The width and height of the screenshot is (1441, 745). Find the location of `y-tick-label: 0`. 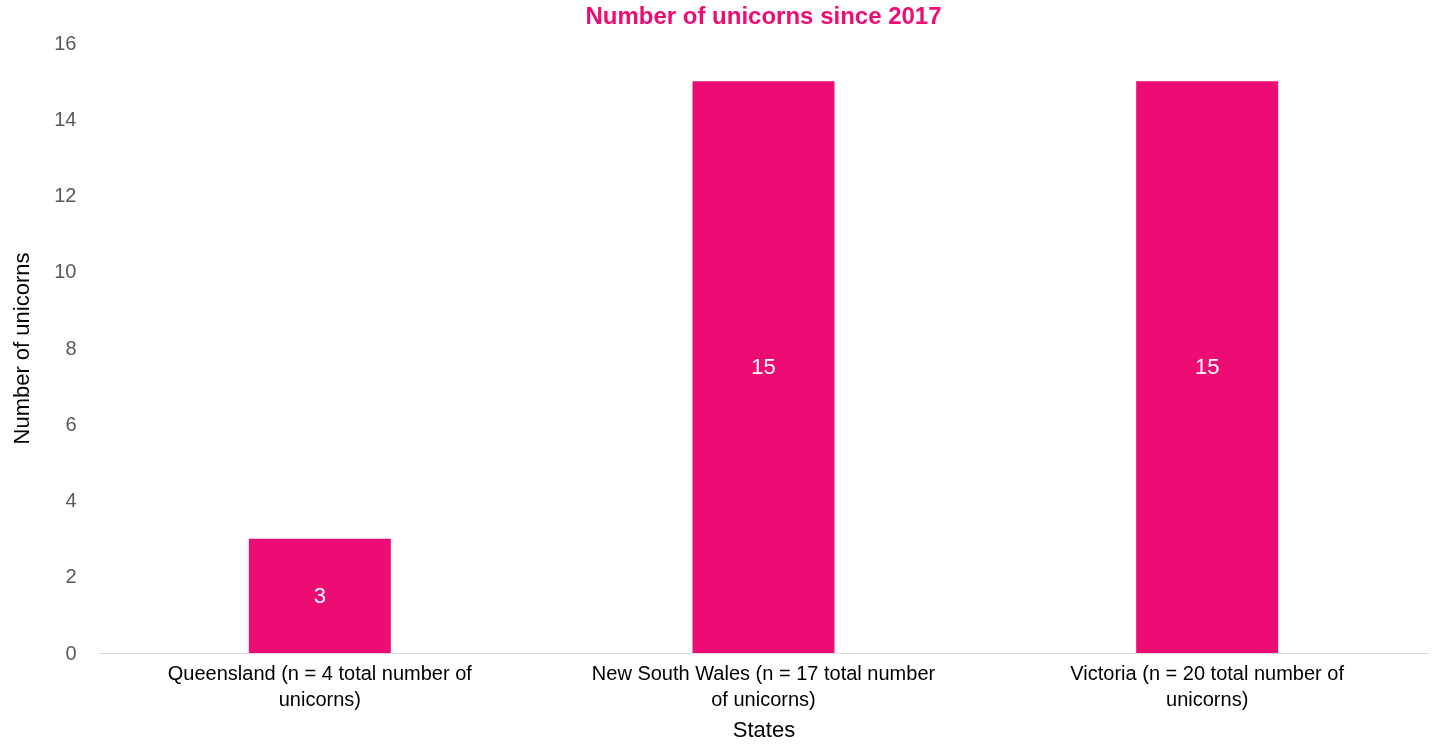

y-tick-label: 0 is located at coordinates (71, 652).